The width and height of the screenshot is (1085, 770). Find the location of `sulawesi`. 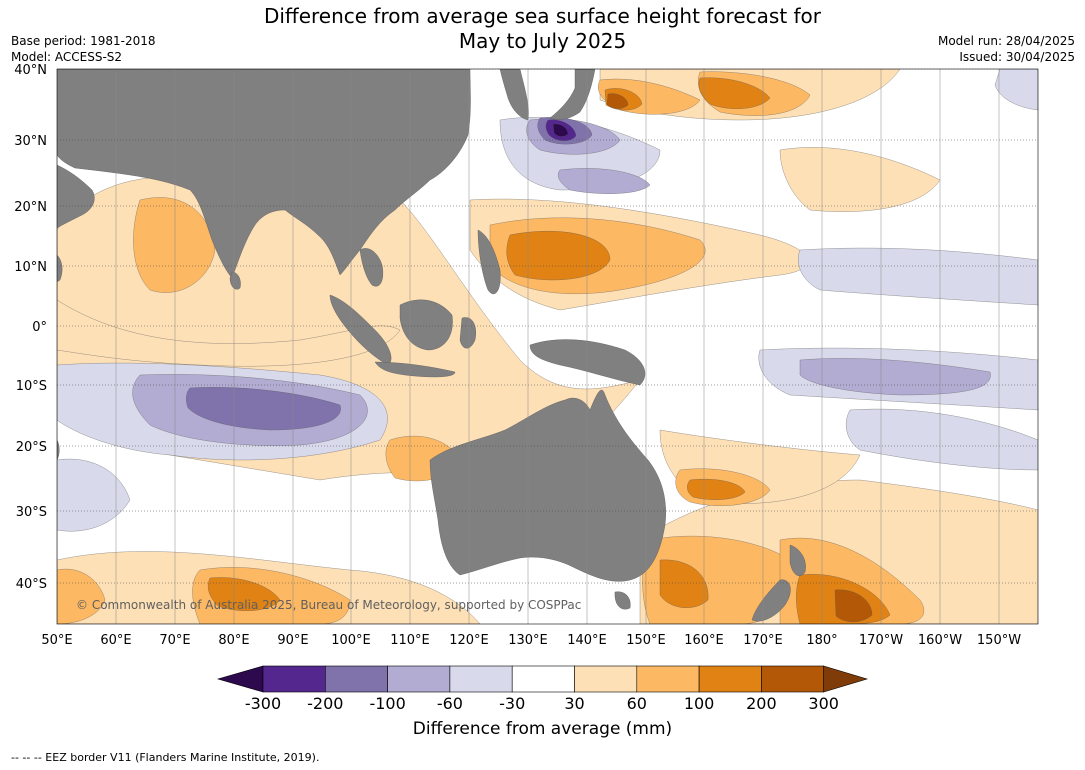

sulawesi is located at coordinates (467, 333).